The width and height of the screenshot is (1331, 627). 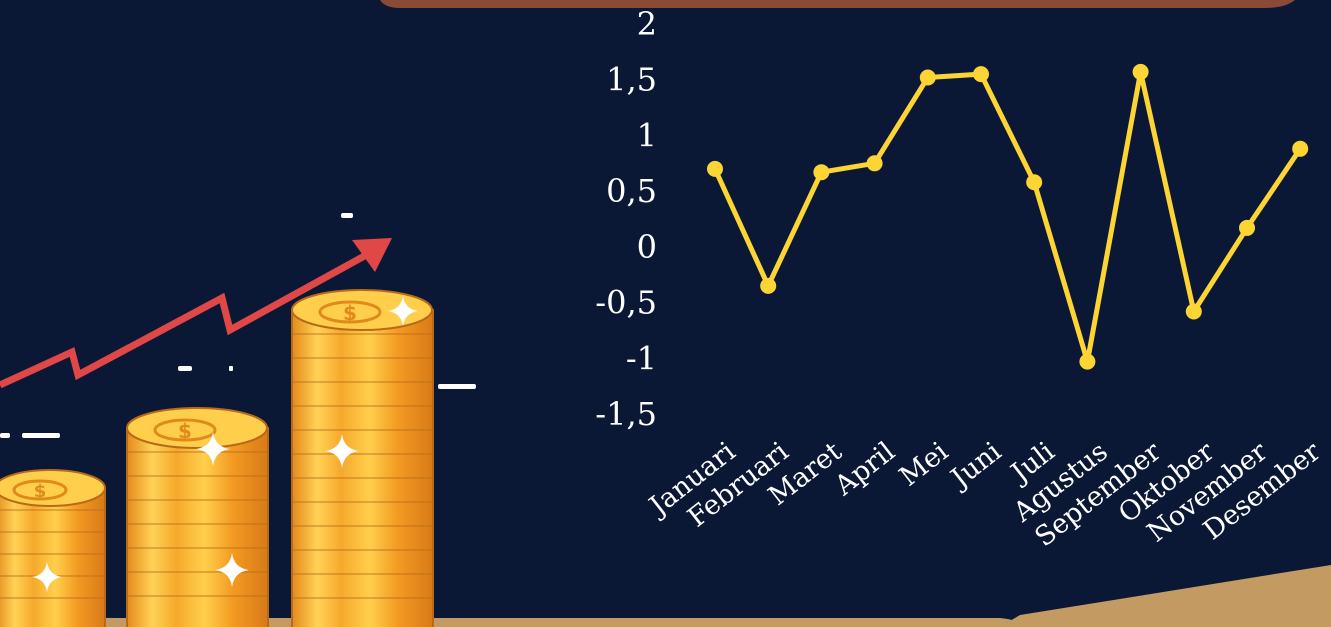 What do you see at coordinates (631, 191) in the screenshot?
I see `y-tick-label: 0,5` at bounding box center [631, 191].